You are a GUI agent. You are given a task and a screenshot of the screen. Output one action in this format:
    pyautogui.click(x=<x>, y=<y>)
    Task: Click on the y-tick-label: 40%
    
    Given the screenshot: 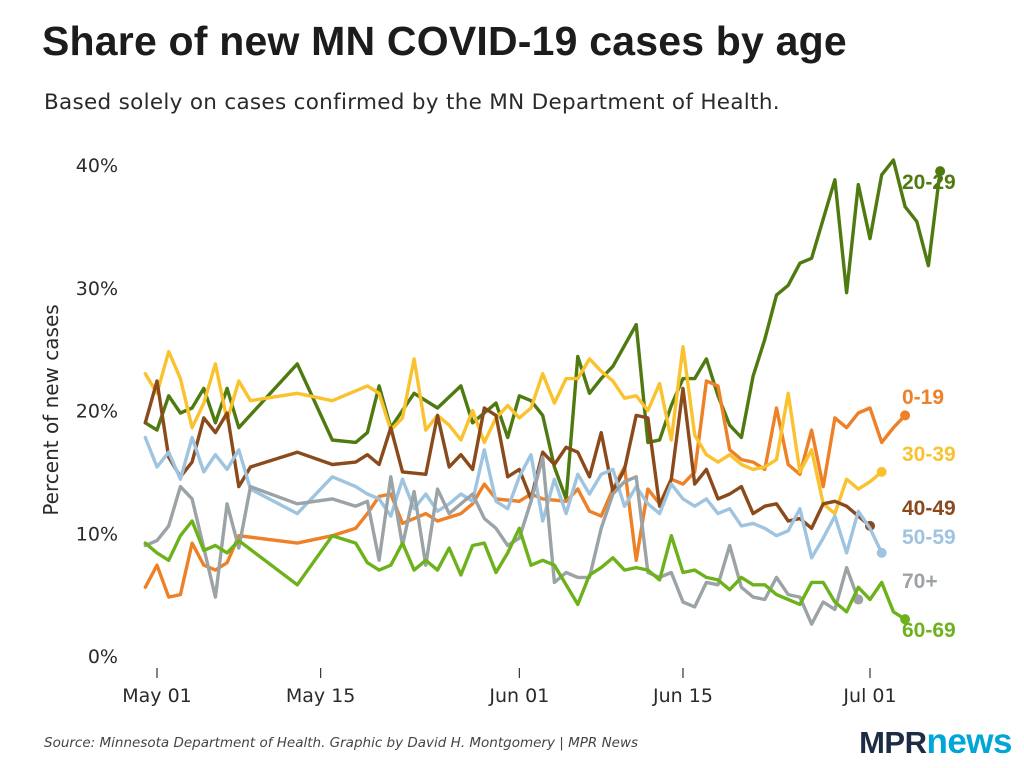 What is the action you would take?
    pyautogui.click(x=97, y=166)
    